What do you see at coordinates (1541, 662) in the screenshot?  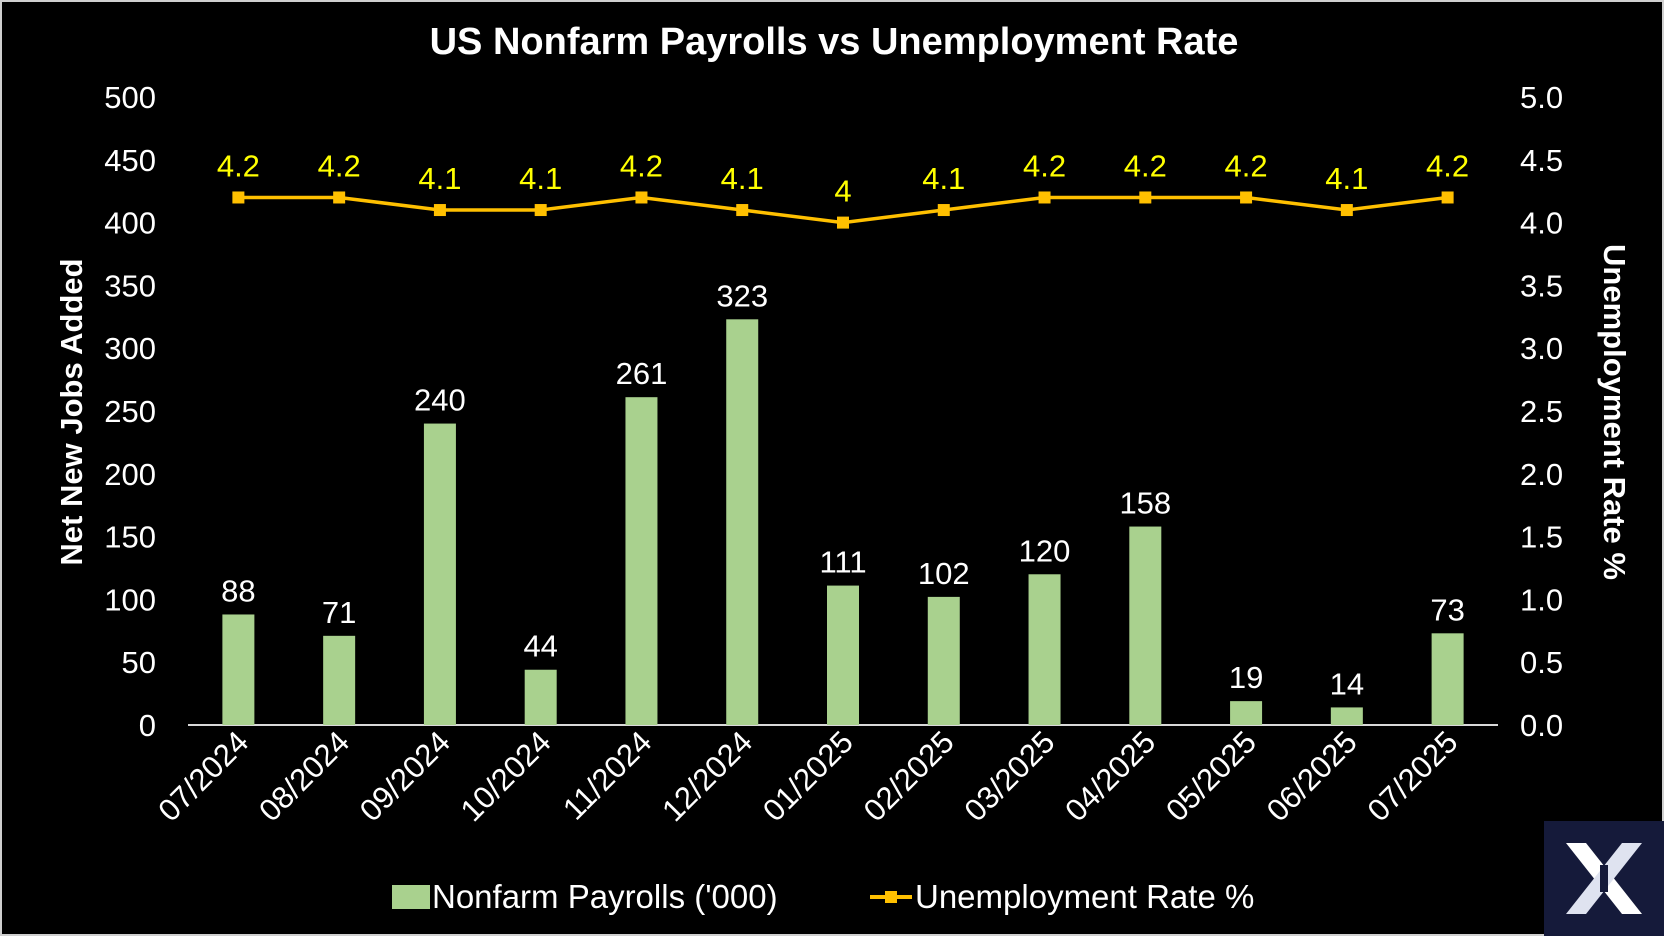 I see `y2-tick-label: 0.5` at bounding box center [1541, 662].